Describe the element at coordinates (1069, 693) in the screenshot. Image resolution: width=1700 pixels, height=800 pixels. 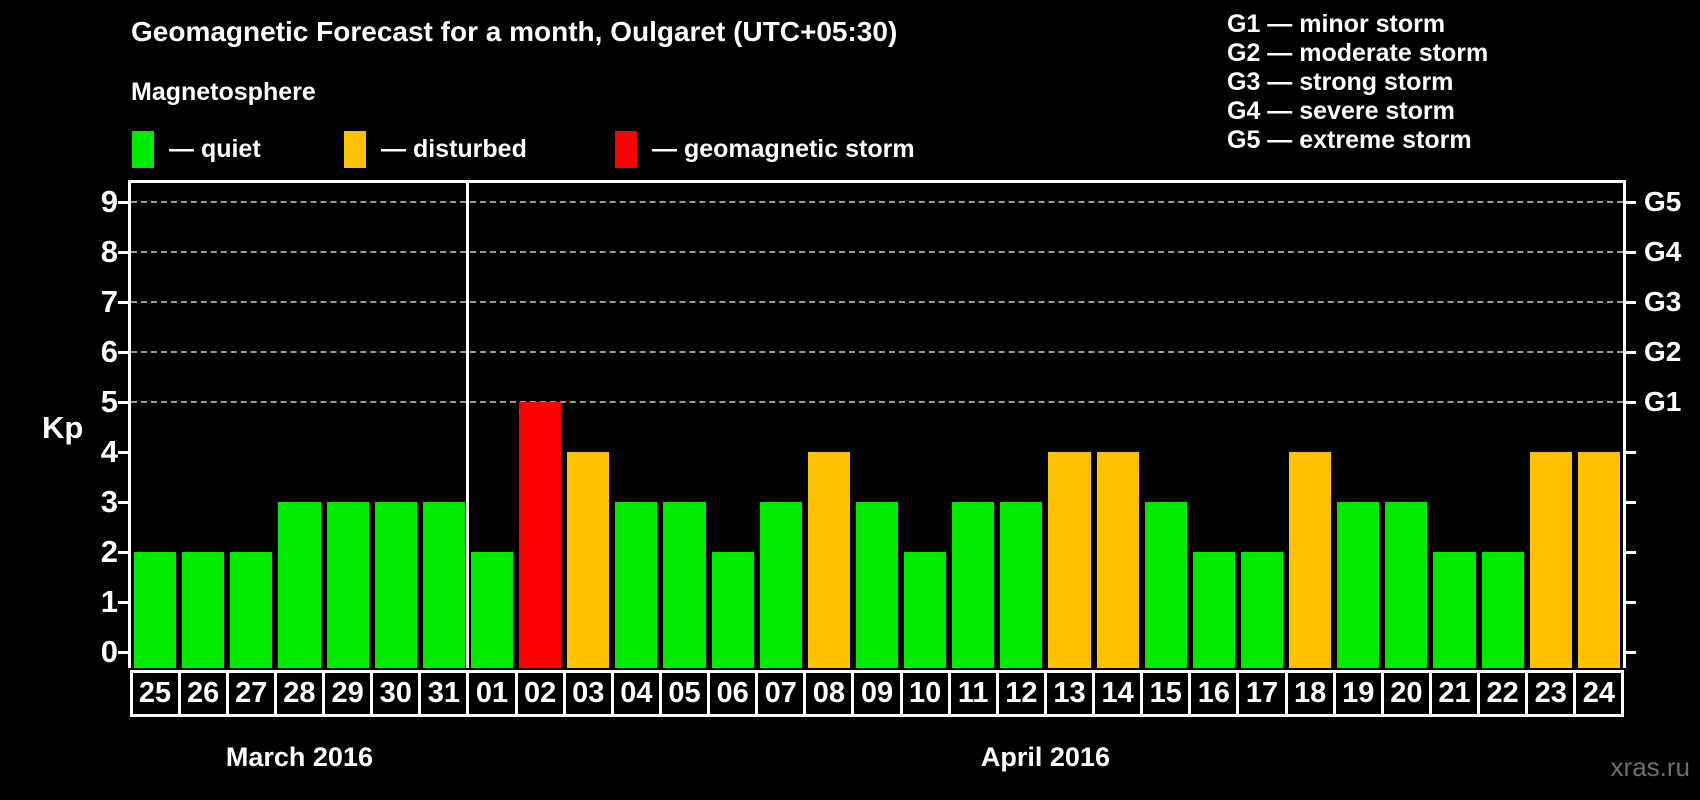
I see `x-tick-day-13: 13` at that location.